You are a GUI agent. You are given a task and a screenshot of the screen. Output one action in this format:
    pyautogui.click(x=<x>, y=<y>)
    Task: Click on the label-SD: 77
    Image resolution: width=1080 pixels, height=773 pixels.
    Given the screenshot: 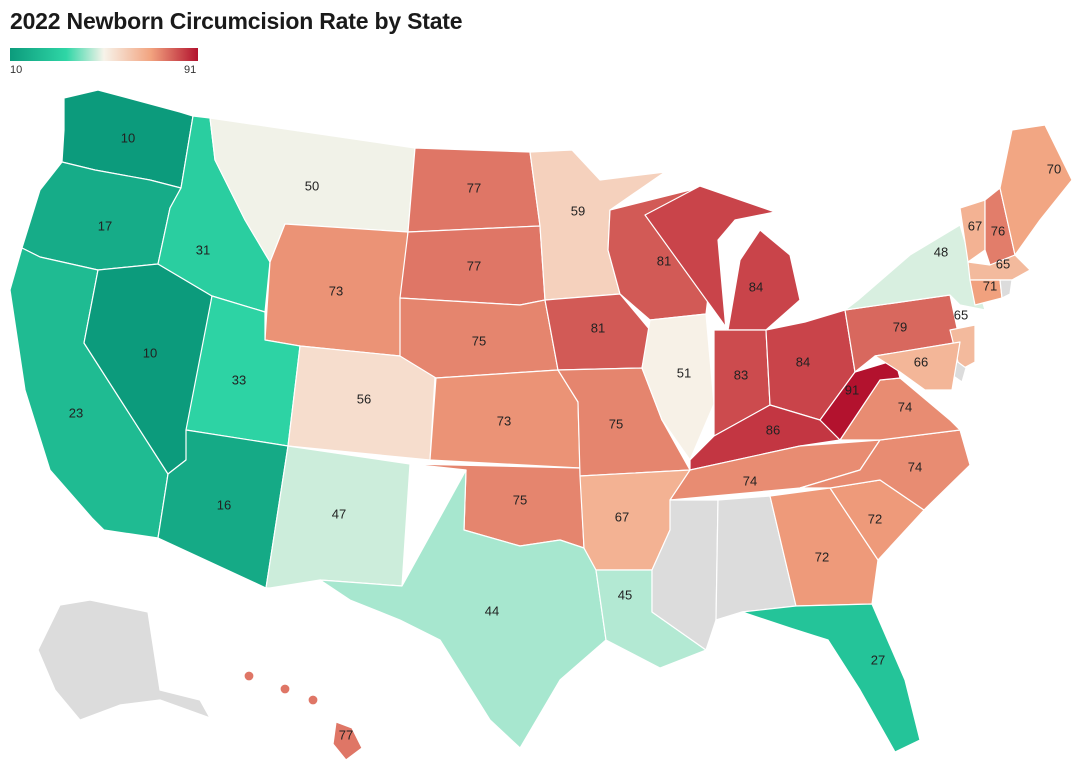 What is the action you would take?
    pyautogui.click(x=474, y=265)
    